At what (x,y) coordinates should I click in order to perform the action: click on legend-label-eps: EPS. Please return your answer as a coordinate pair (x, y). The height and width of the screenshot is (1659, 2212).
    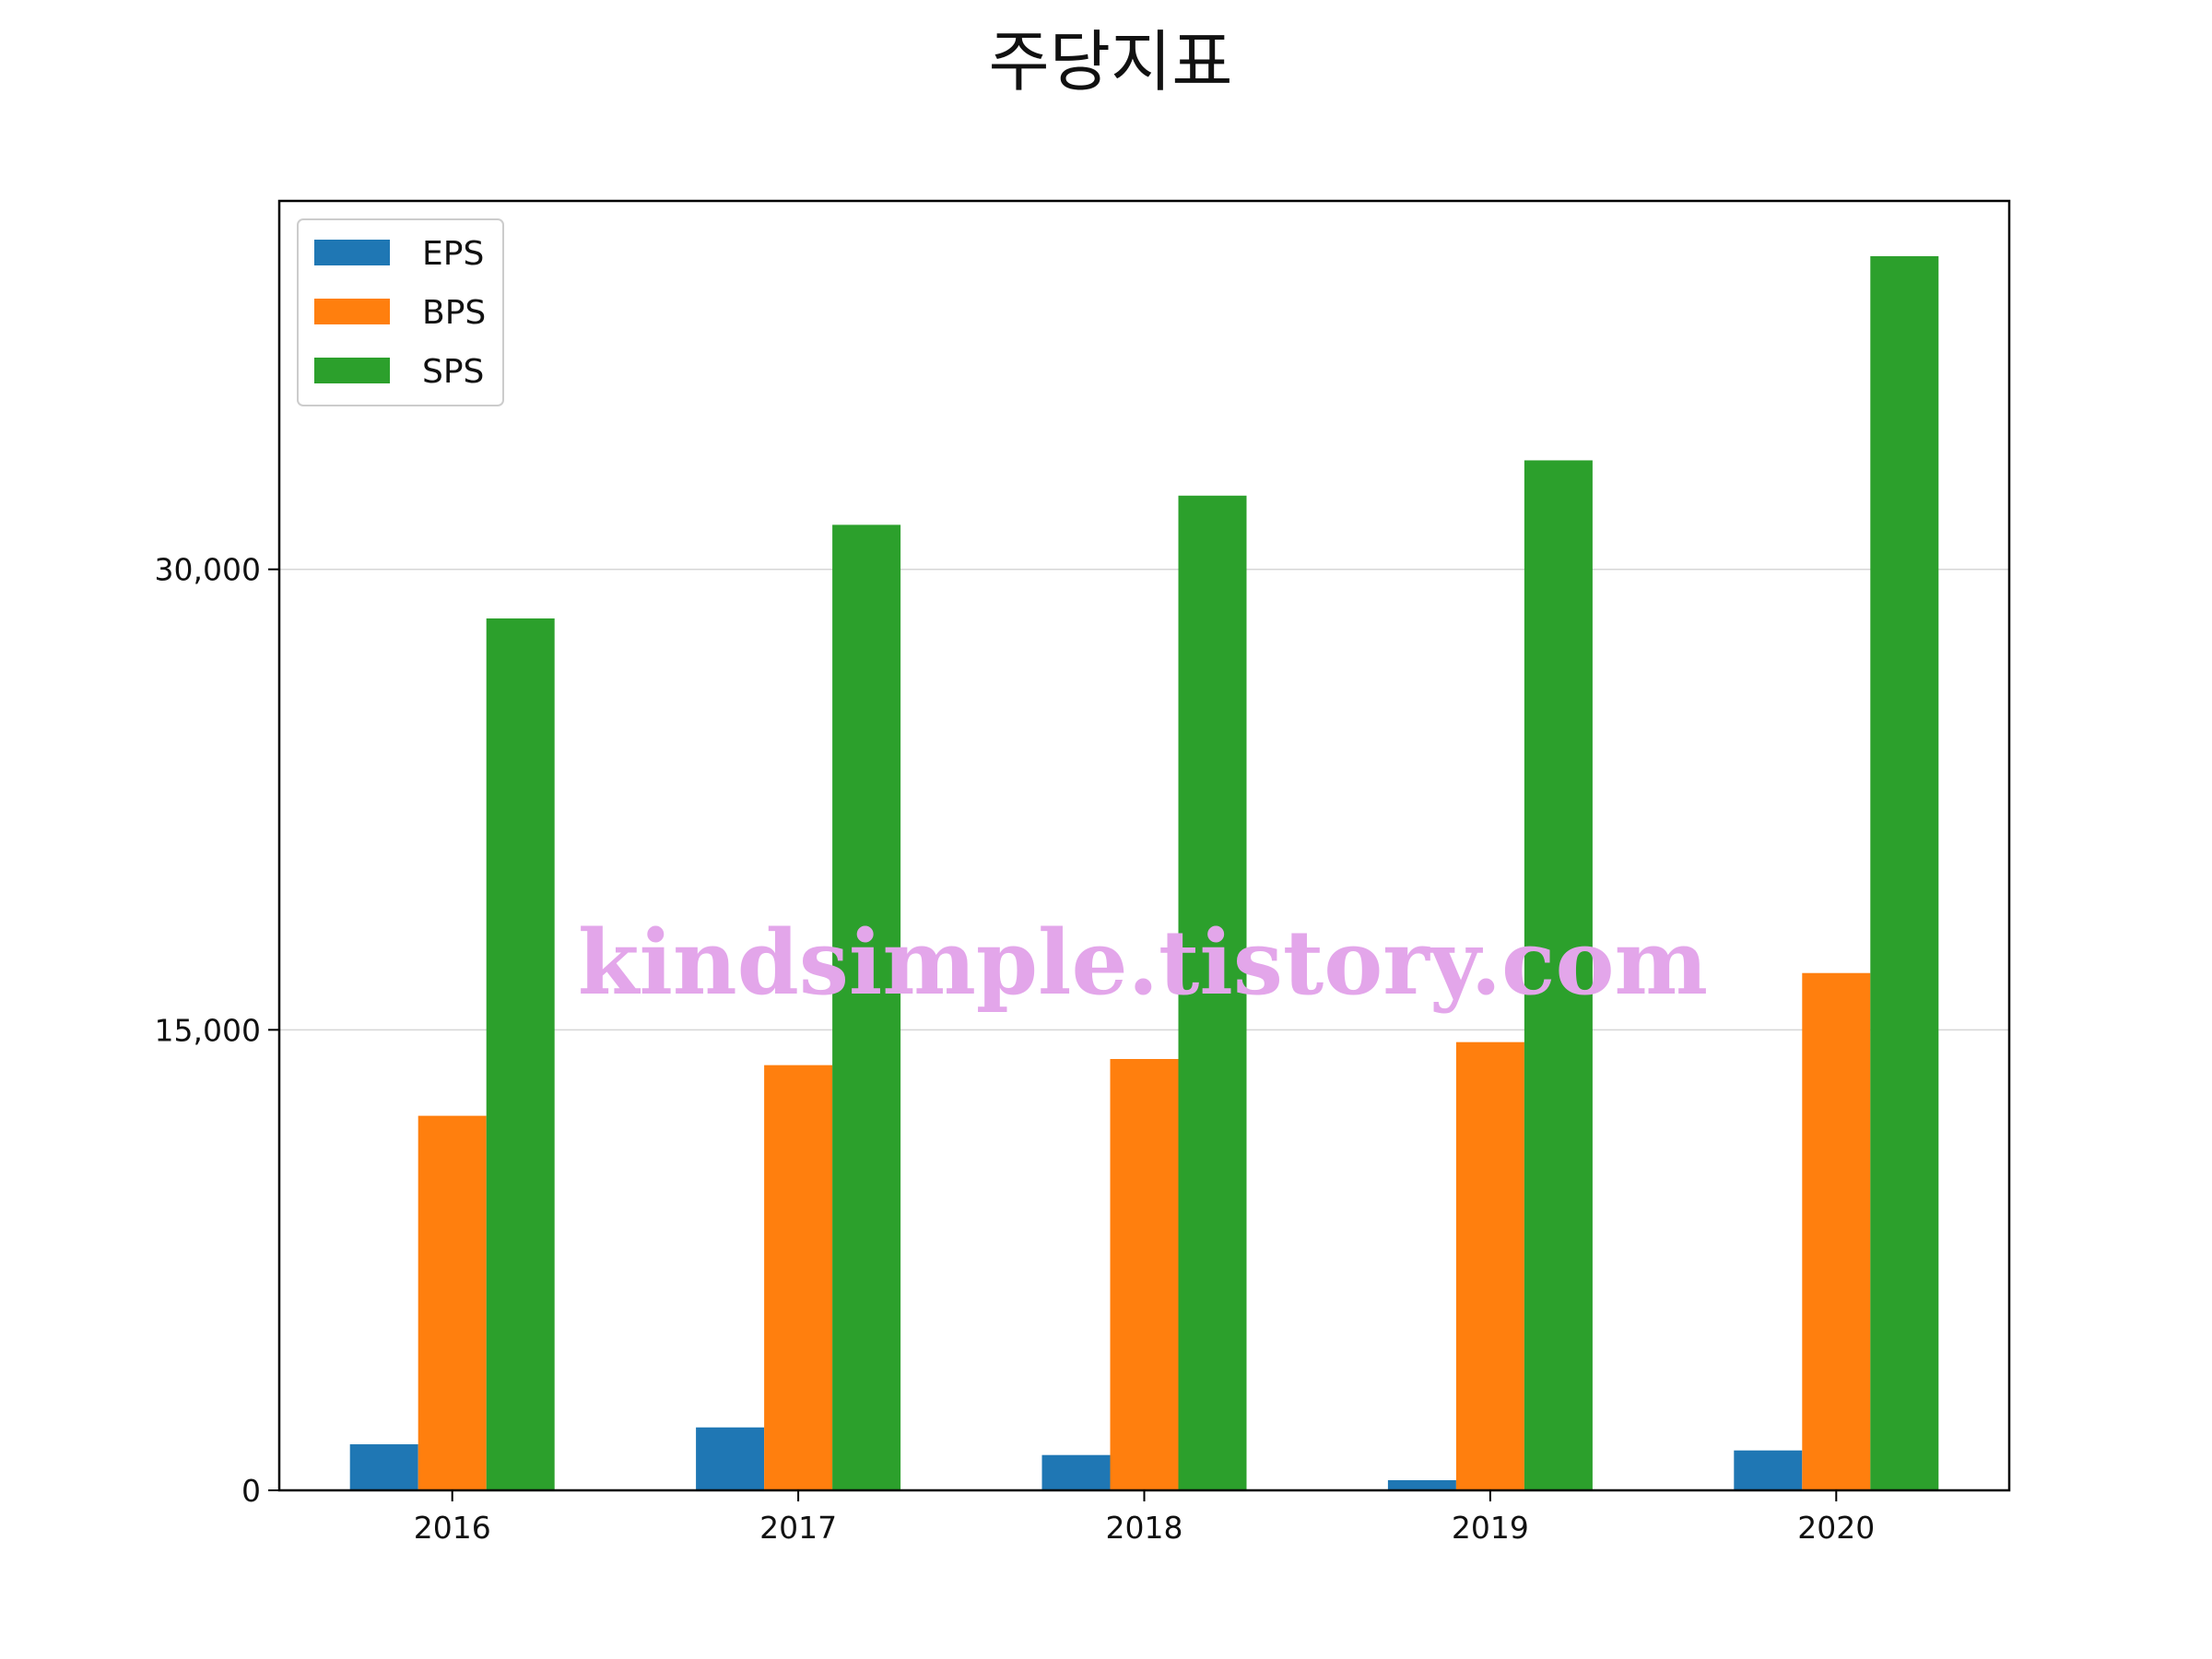
    Looking at the image, I should click on (453, 254).